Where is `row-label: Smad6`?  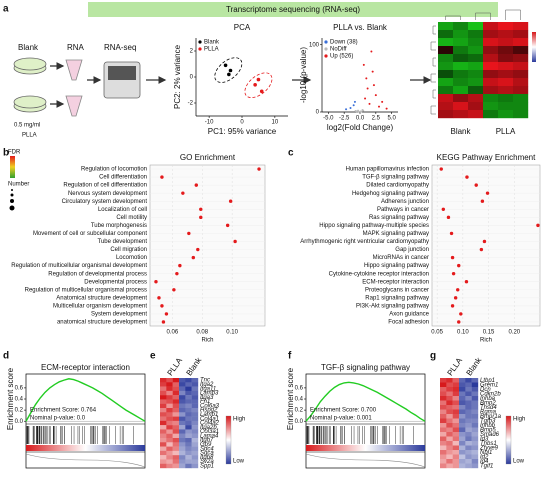
row-label: Smad6 is located at coordinates (490, 435).